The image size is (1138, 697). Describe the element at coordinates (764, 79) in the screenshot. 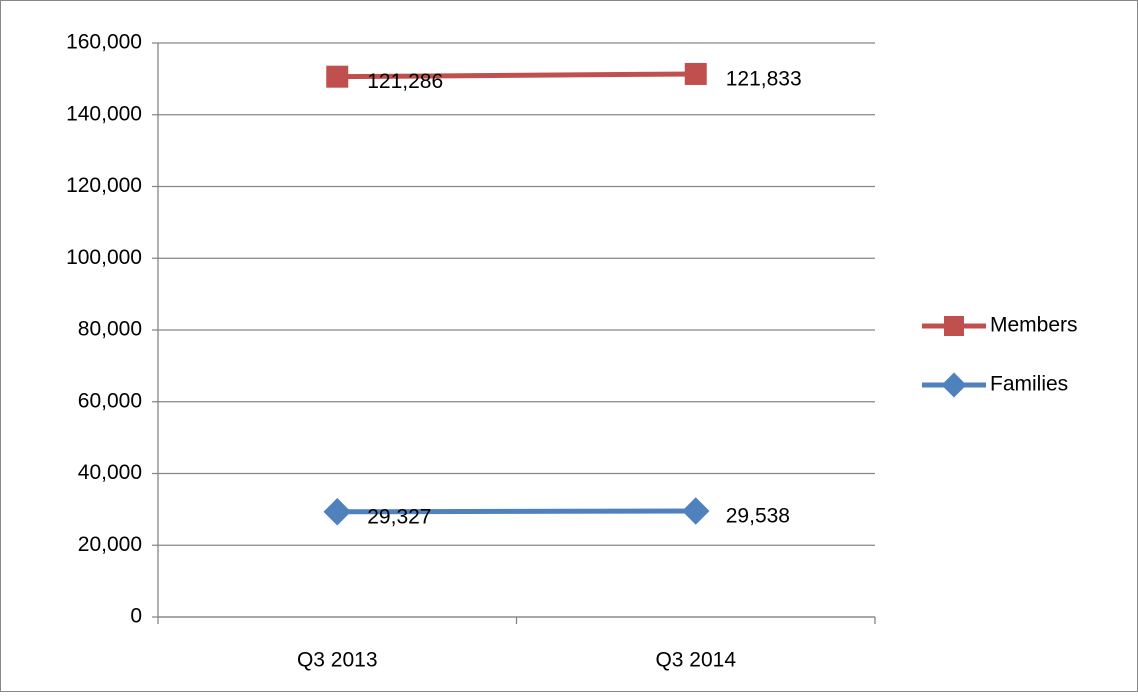

I see `data-label: 121,833` at that location.